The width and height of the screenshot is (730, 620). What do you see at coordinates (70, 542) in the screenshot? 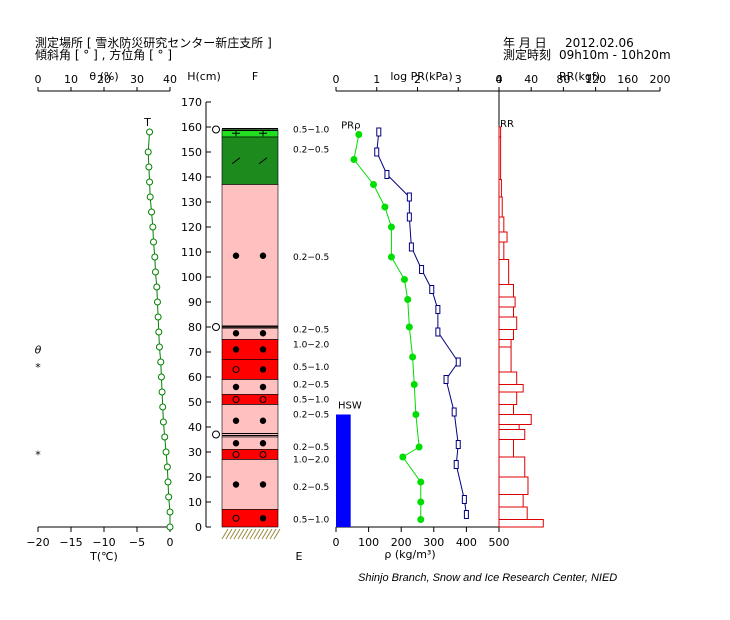
I see `temp-tick-label: −15` at bounding box center [70, 542].